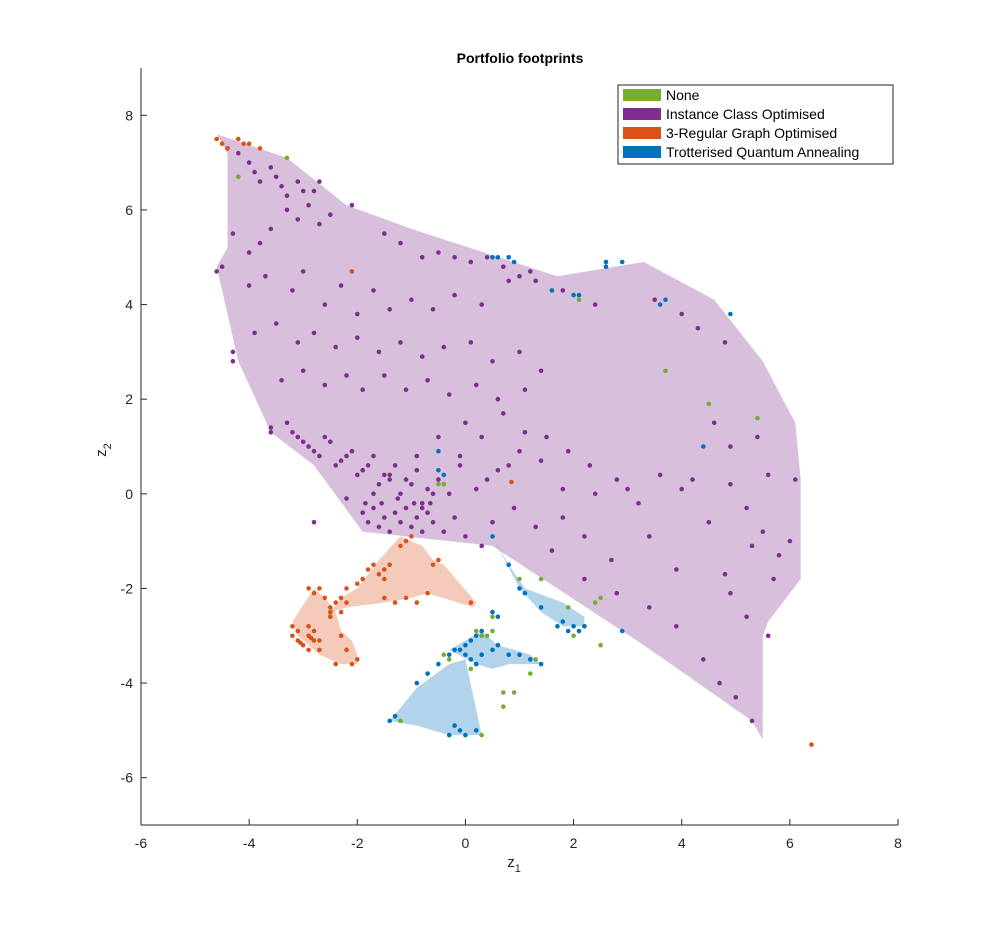 The width and height of the screenshot is (1004, 928). I want to click on x-axis-title-main: z, so click(511, 862).